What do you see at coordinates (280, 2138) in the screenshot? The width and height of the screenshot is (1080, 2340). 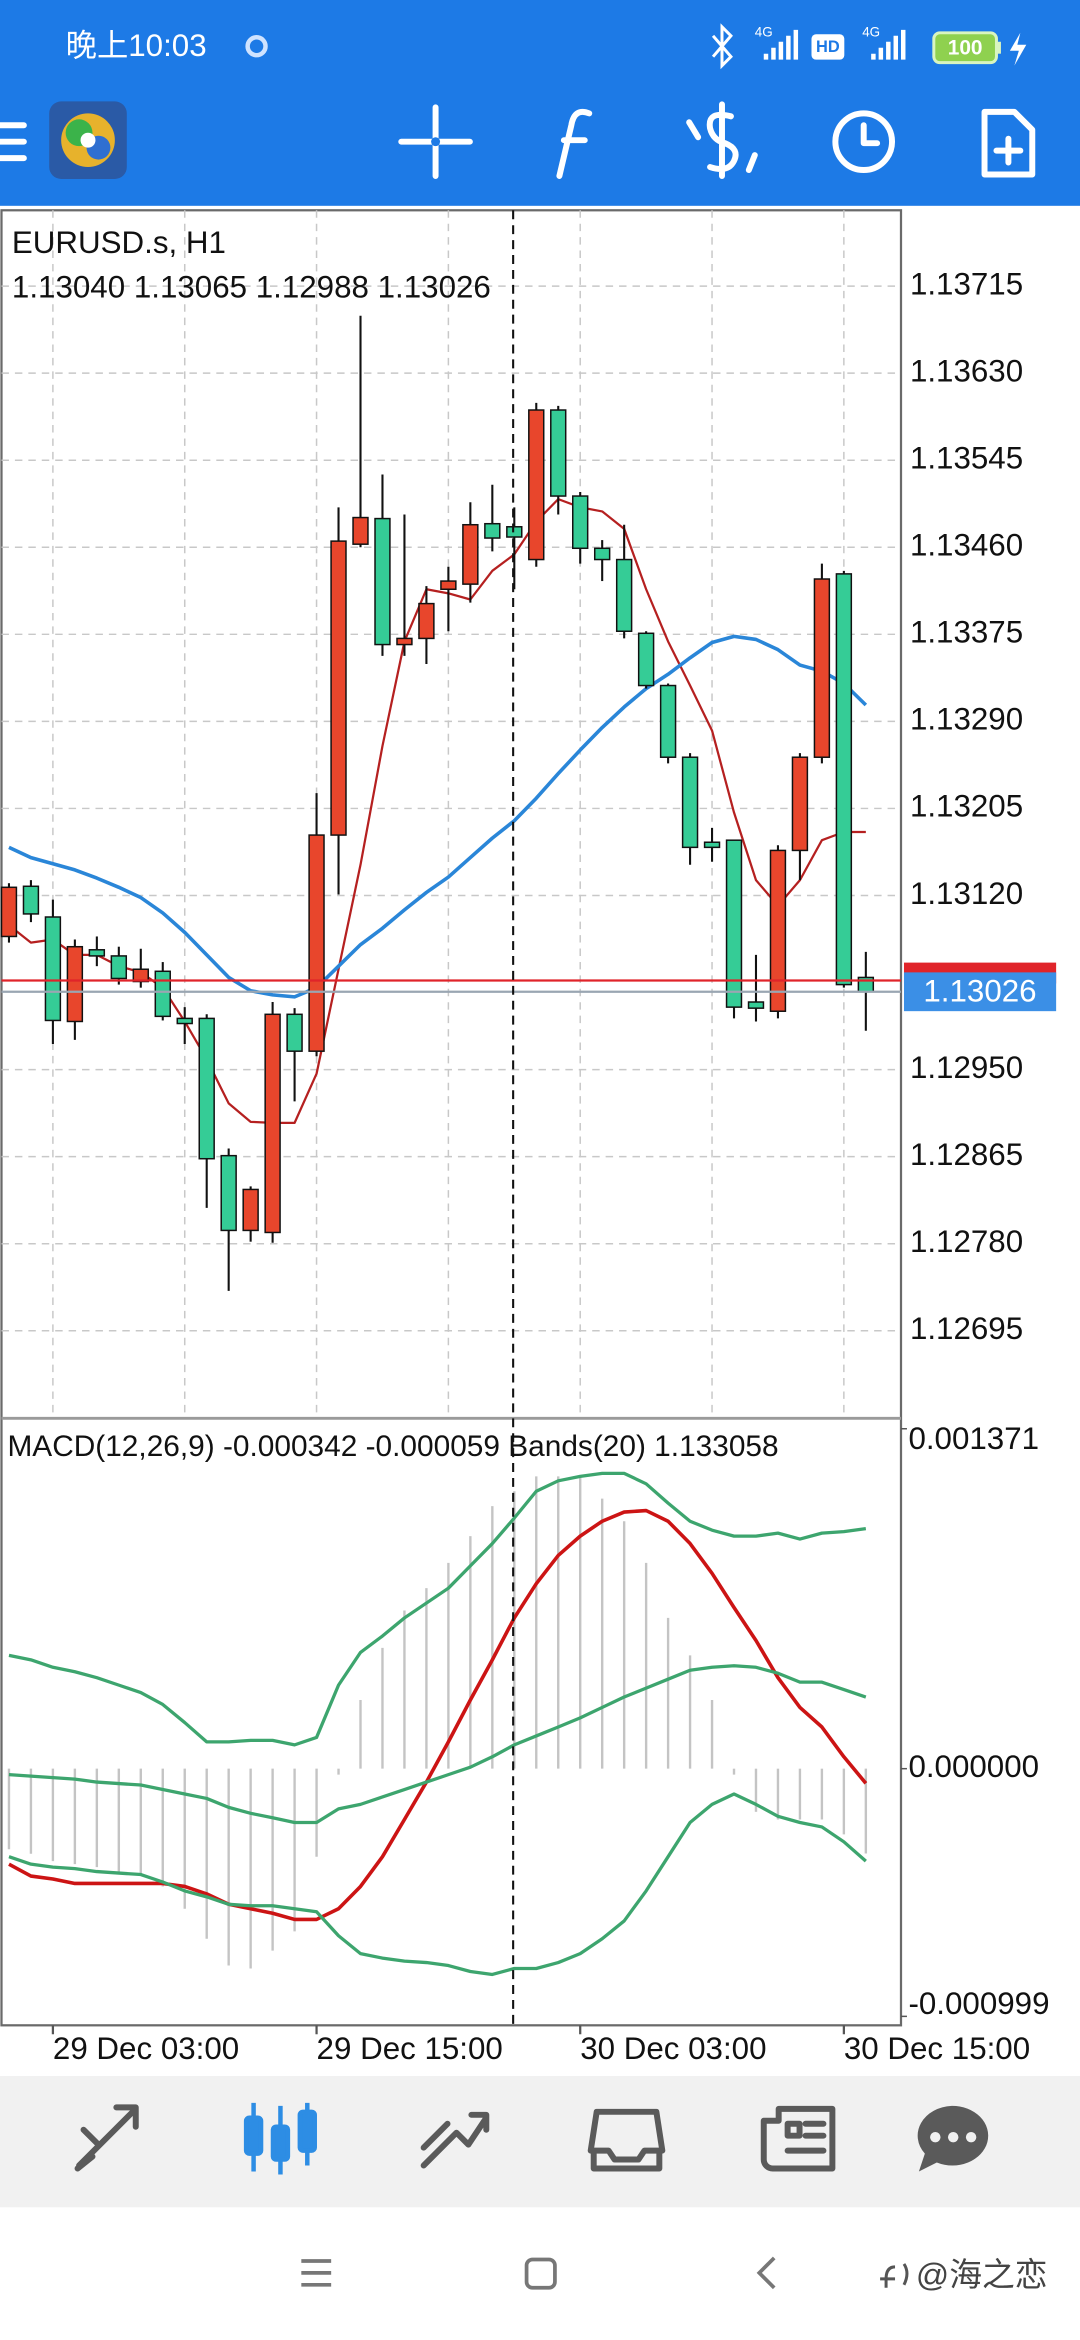 I see `chart-tab` at bounding box center [280, 2138].